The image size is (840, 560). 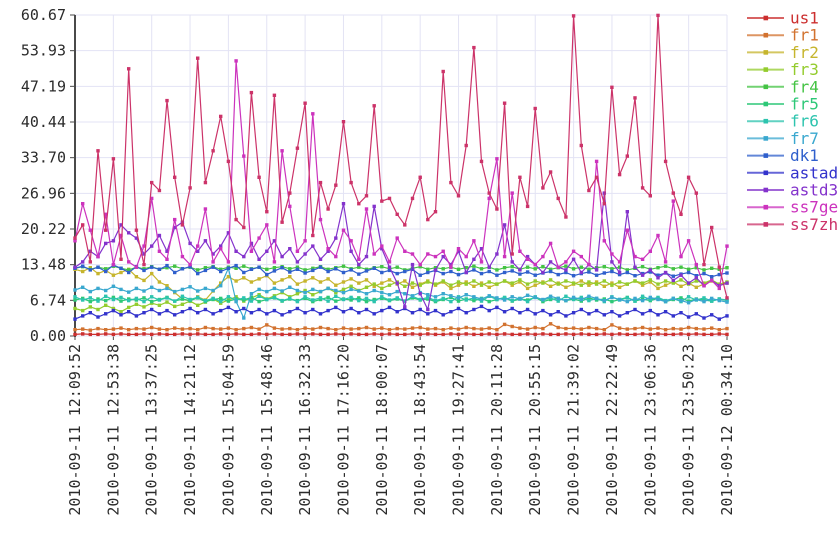 What do you see at coordinates (401, 268) in the screenshot?
I see `series-line-fr4` at bounding box center [401, 268].